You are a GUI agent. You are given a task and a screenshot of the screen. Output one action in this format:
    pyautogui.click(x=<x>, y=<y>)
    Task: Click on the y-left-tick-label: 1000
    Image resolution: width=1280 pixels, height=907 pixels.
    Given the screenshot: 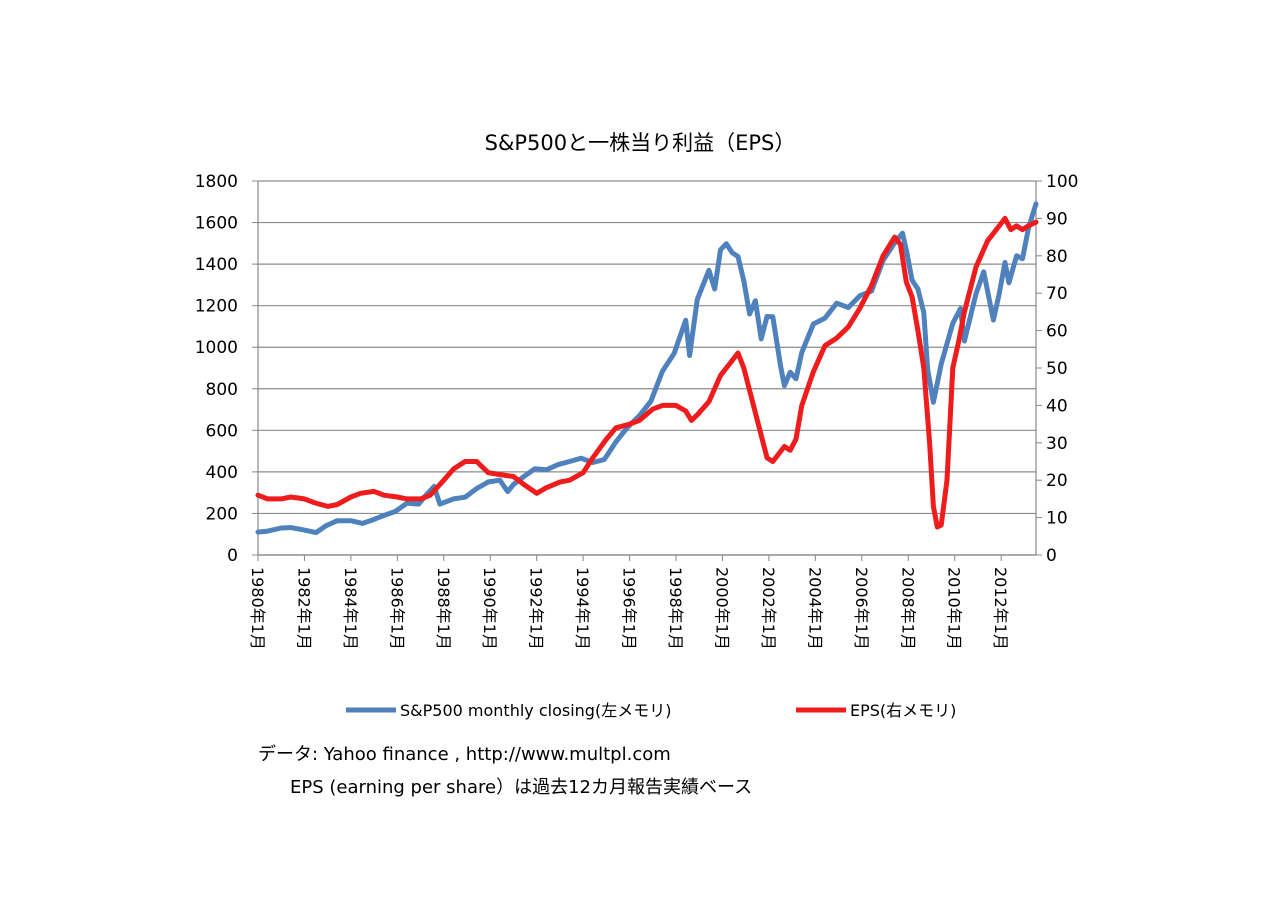 What is the action you would take?
    pyautogui.click(x=216, y=348)
    